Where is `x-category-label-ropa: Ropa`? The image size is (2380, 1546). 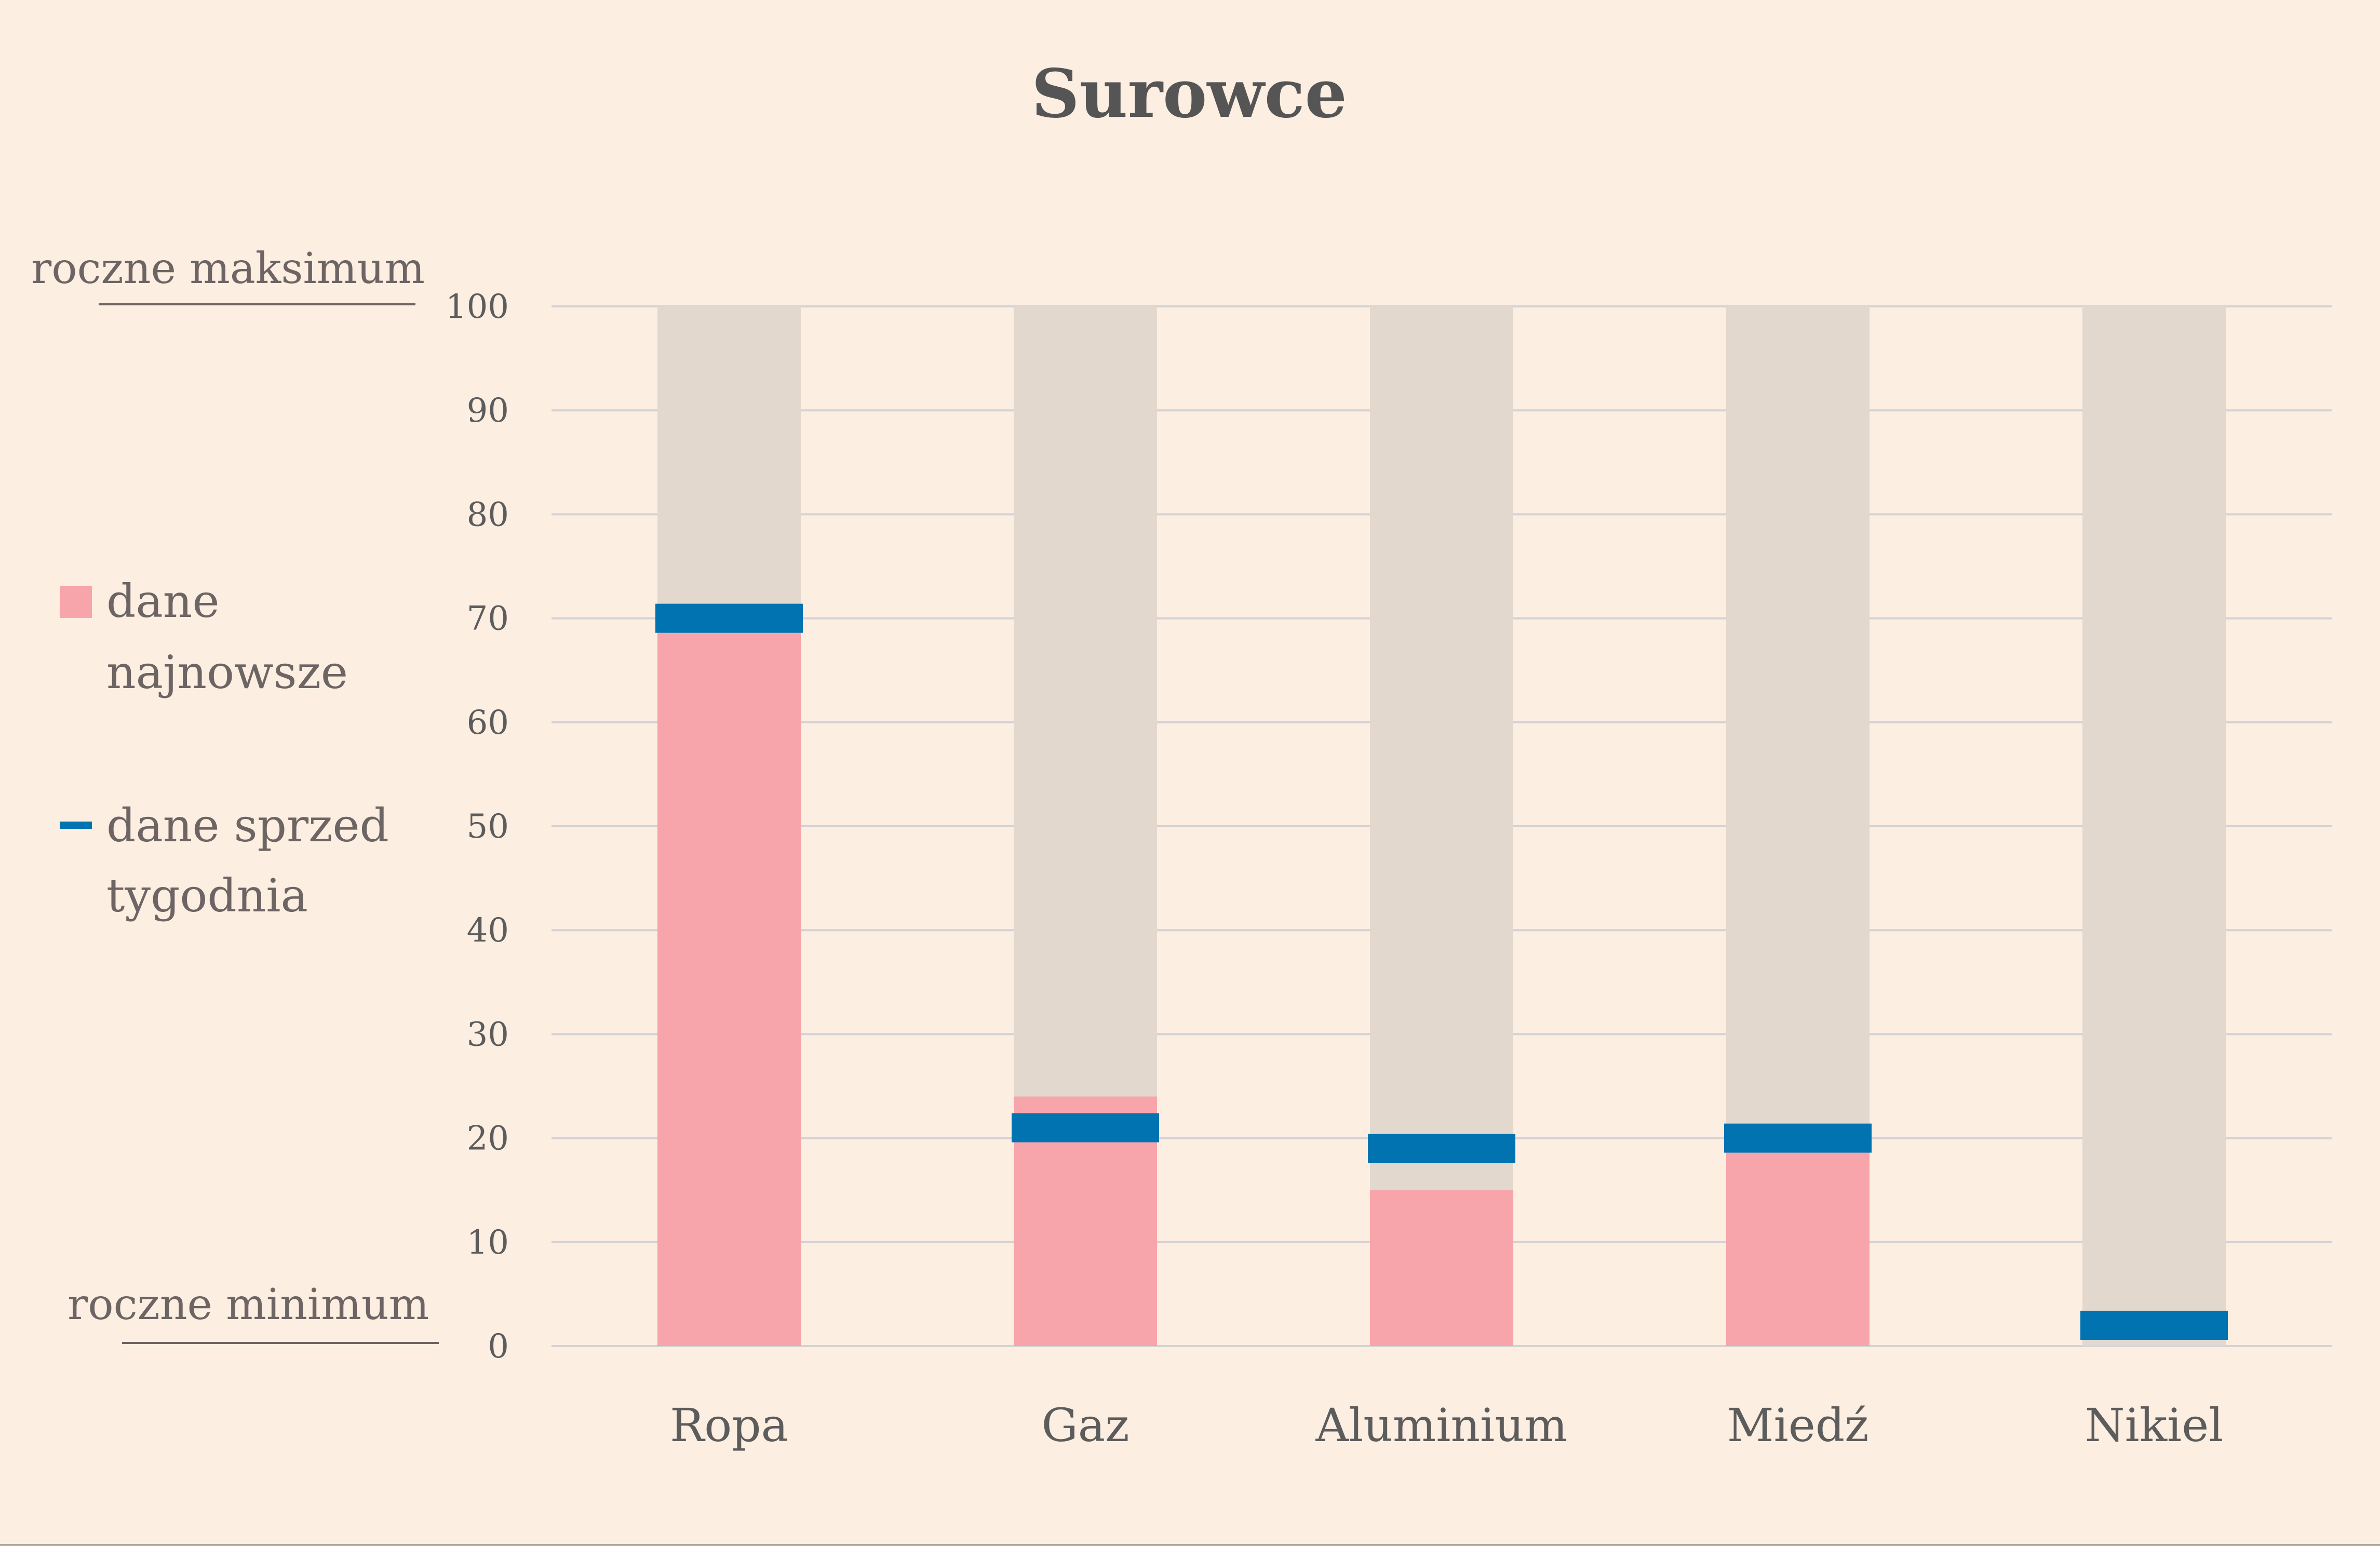 x-category-label-ropa: Ropa is located at coordinates (729, 1425).